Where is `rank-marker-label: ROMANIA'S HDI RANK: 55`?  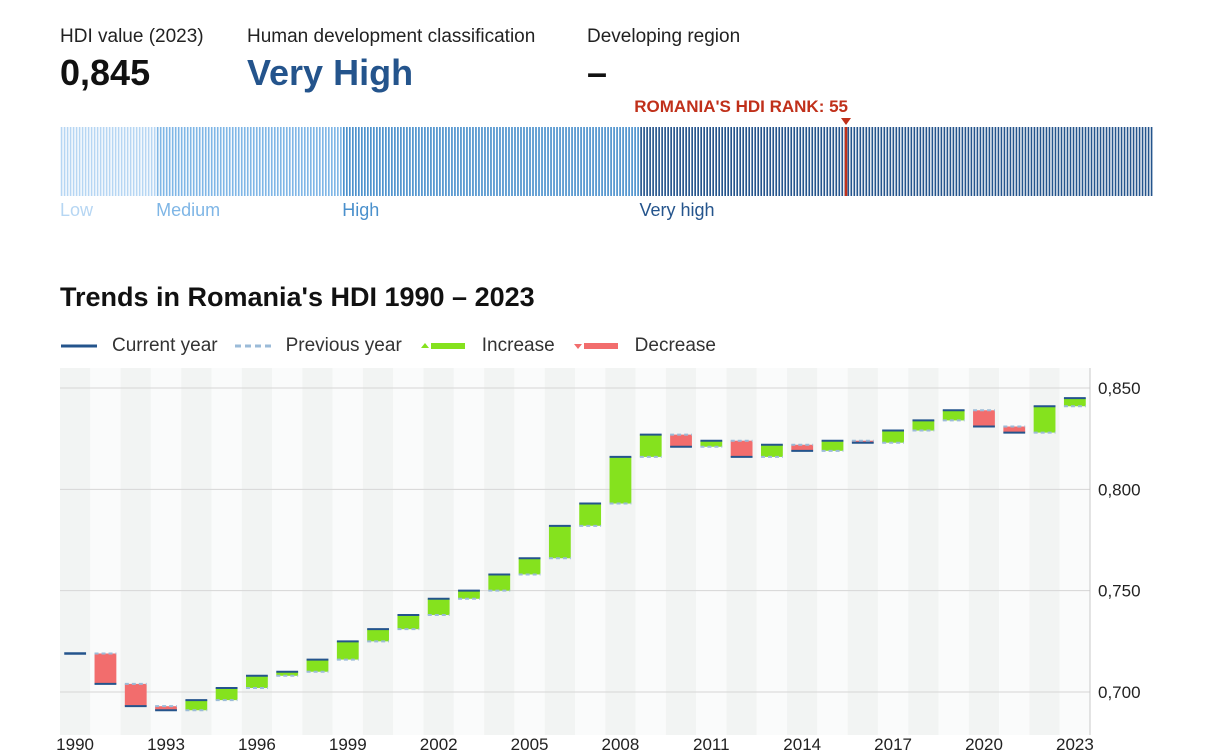
rank-marker-label: ROMANIA'S HDI RANK: 55 is located at coordinates (741, 106).